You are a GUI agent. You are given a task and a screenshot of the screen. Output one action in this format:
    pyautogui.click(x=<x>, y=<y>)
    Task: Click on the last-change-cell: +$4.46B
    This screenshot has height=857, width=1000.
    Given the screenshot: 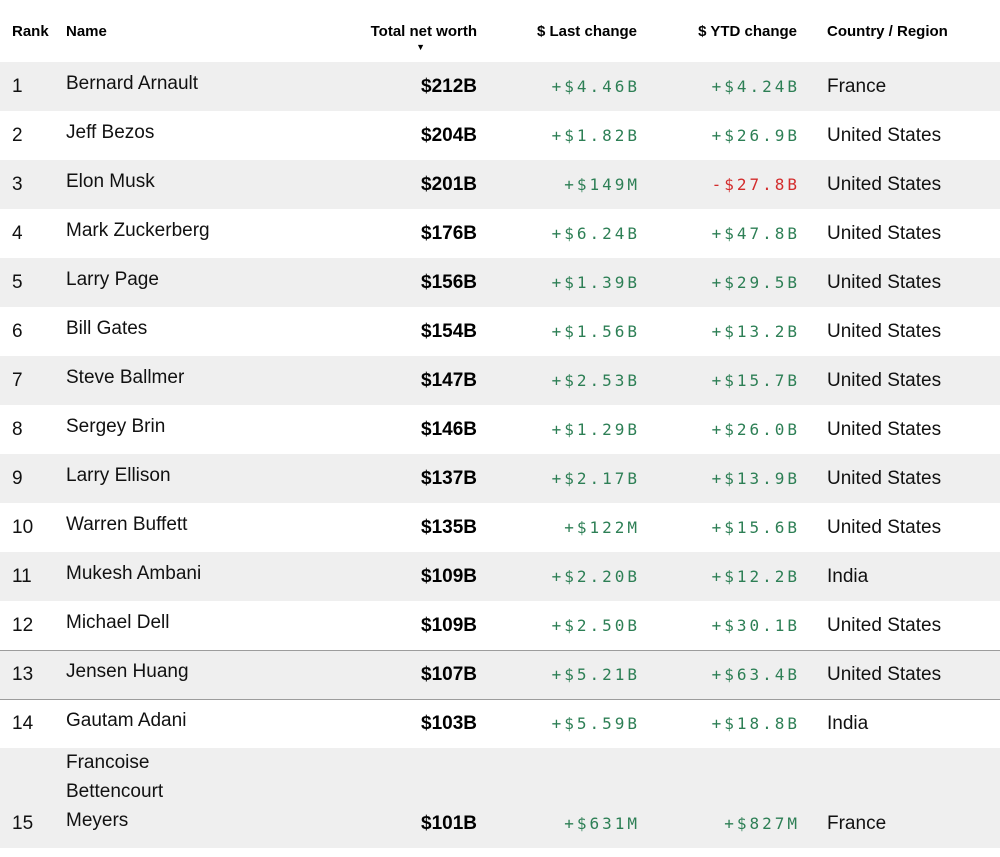 What is the action you would take?
    pyautogui.click(x=557, y=86)
    